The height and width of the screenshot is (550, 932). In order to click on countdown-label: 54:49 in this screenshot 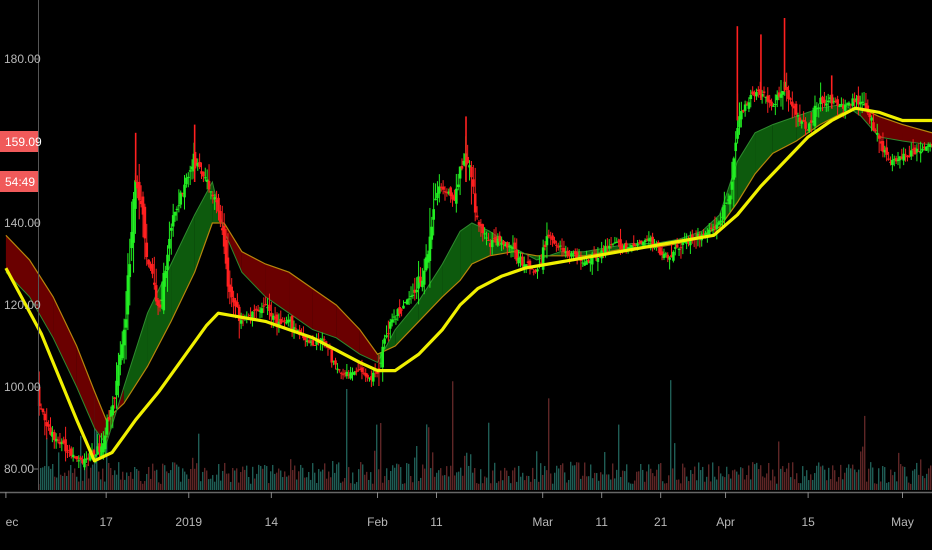, I will do `click(20, 182)`.